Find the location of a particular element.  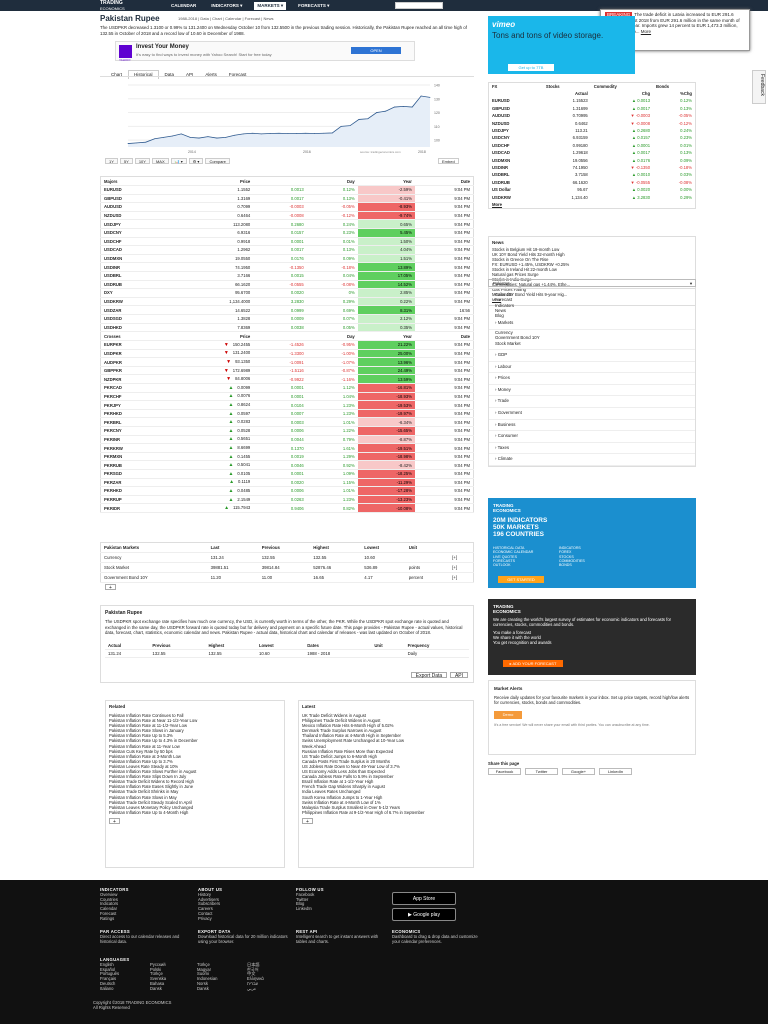

list-item: Pakistan Inflation Rate Slows in May is located at coordinates (143, 797).